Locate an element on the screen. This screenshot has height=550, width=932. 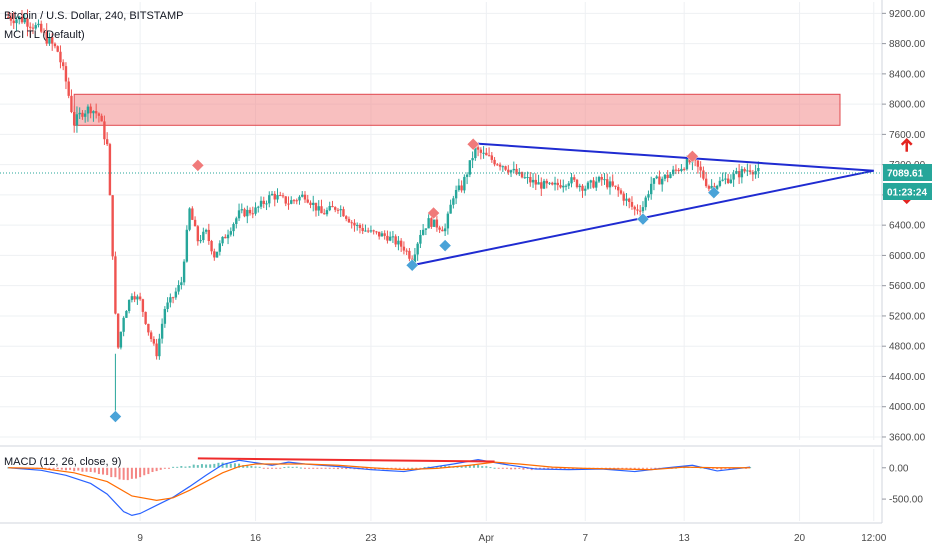
time-axis-label: Apr is located at coordinates (487, 538).